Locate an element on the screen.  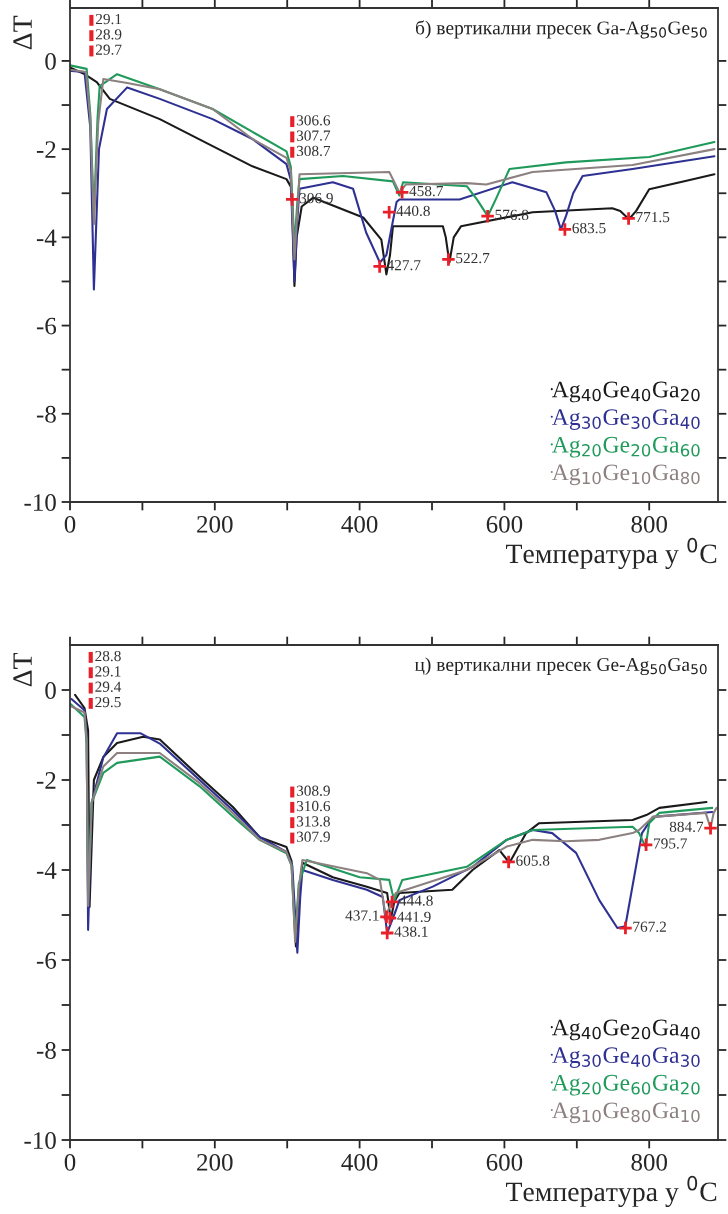
annotation: 440.8 is located at coordinates (413, 211).